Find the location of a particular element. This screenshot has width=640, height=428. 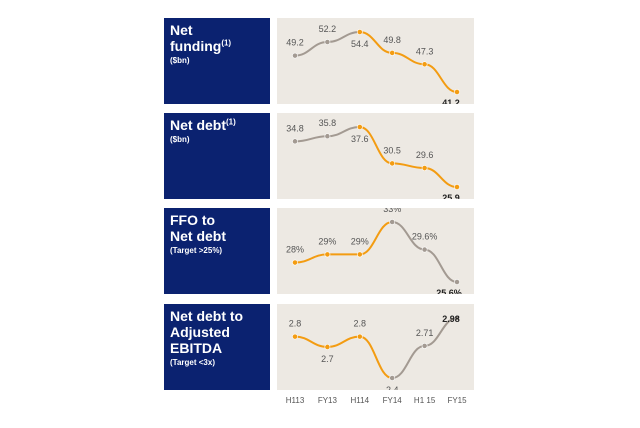

x-tick-label: H114 is located at coordinates (360, 400).